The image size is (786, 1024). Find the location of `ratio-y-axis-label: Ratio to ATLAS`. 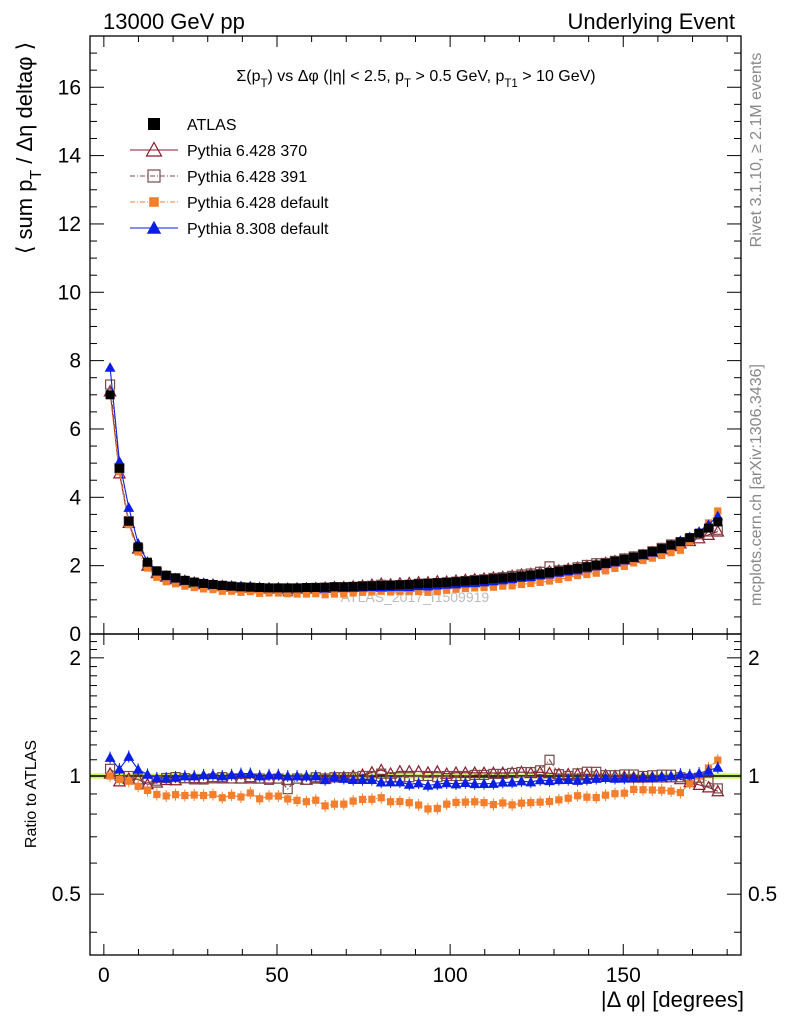

ratio-y-axis-label: Ratio to ATLAS is located at coordinates (31, 794).